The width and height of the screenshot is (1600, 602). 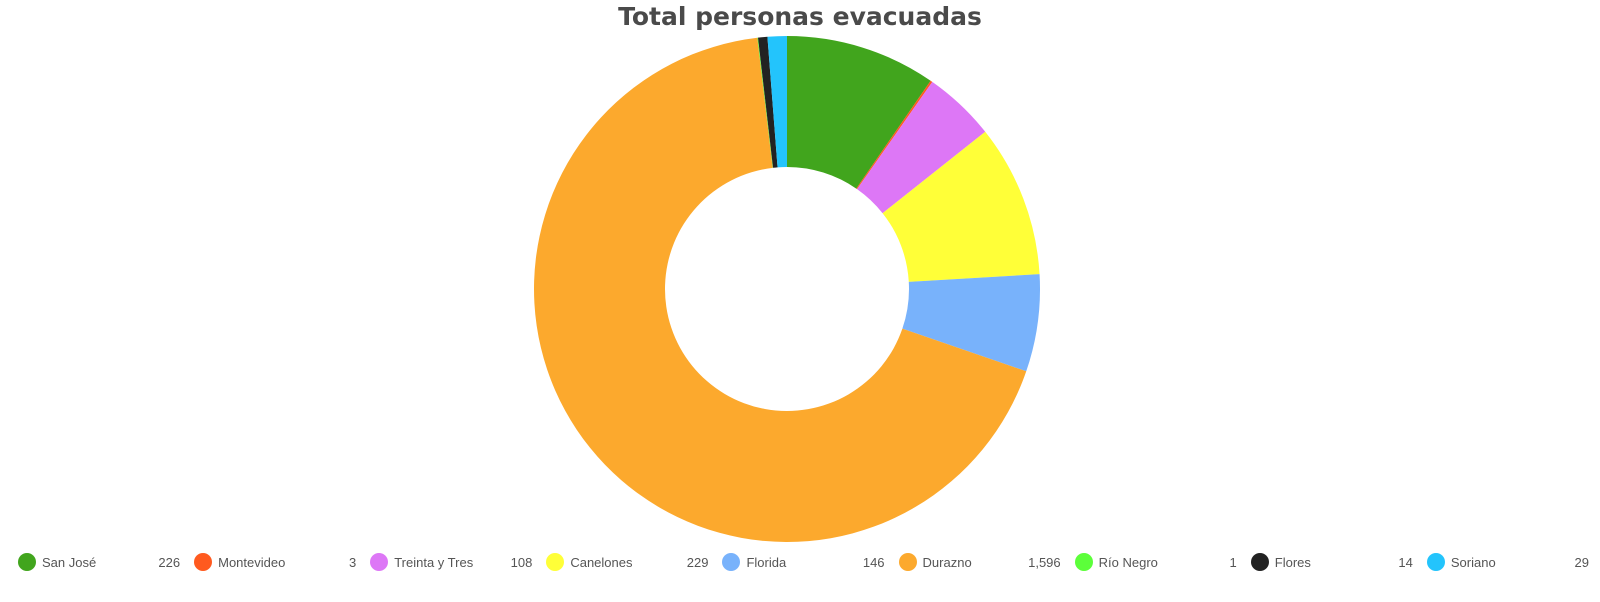 What do you see at coordinates (1507, 562) in the screenshot?
I see `legend-item-soriano: Soriano 29` at bounding box center [1507, 562].